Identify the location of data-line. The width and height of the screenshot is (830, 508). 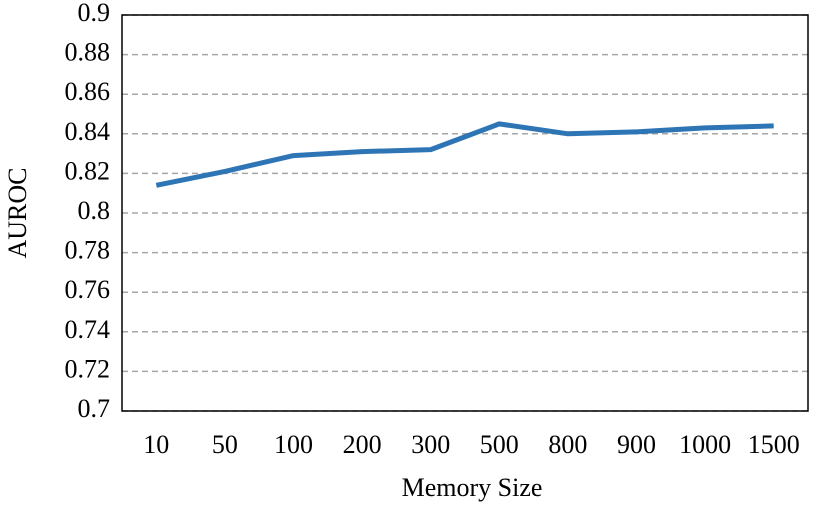
(464, 154).